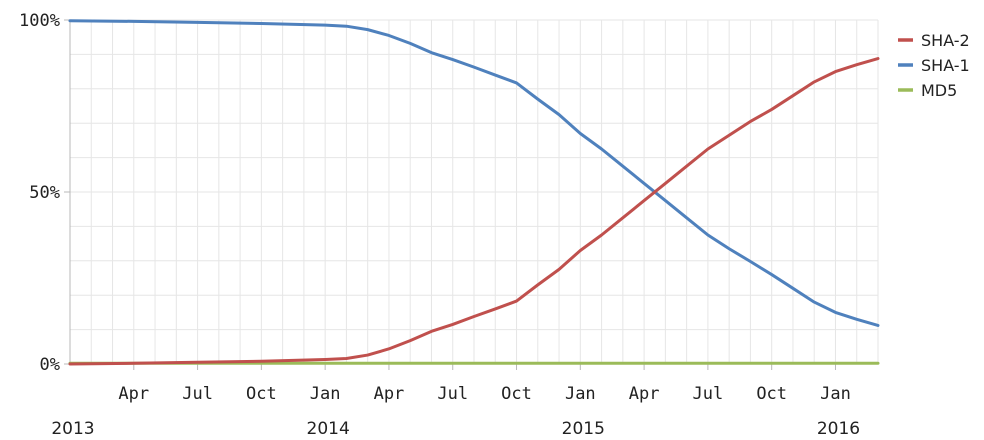 The width and height of the screenshot is (984, 440). Describe the element at coordinates (945, 40) in the screenshot. I see `legend-label-sha-2: SHA-2` at that location.